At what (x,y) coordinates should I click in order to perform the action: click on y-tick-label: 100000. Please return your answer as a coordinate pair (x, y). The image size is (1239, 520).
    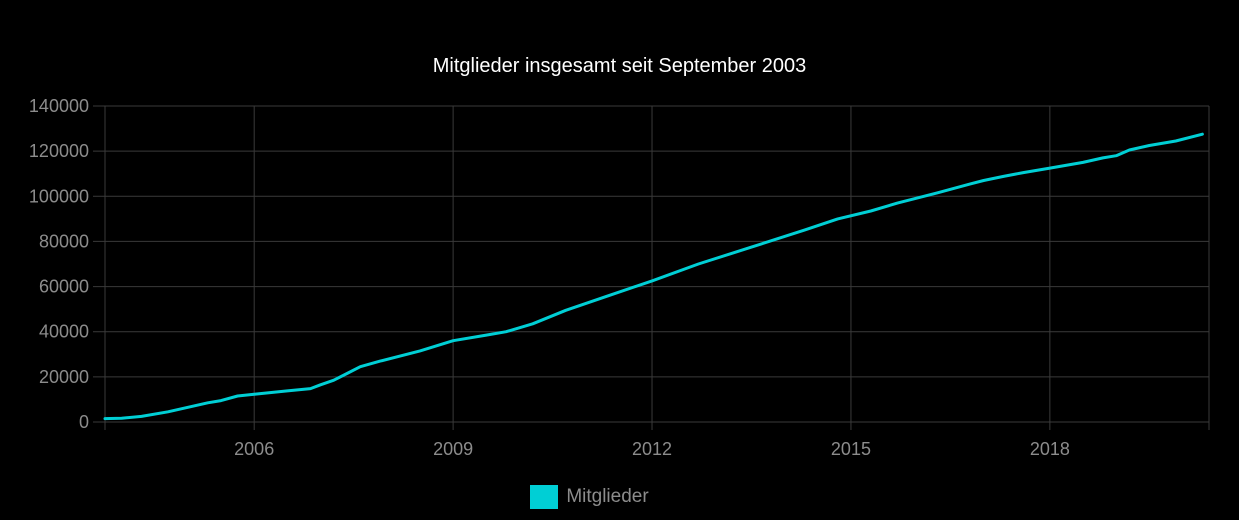
    Looking at the image, I should click on (59, 196).